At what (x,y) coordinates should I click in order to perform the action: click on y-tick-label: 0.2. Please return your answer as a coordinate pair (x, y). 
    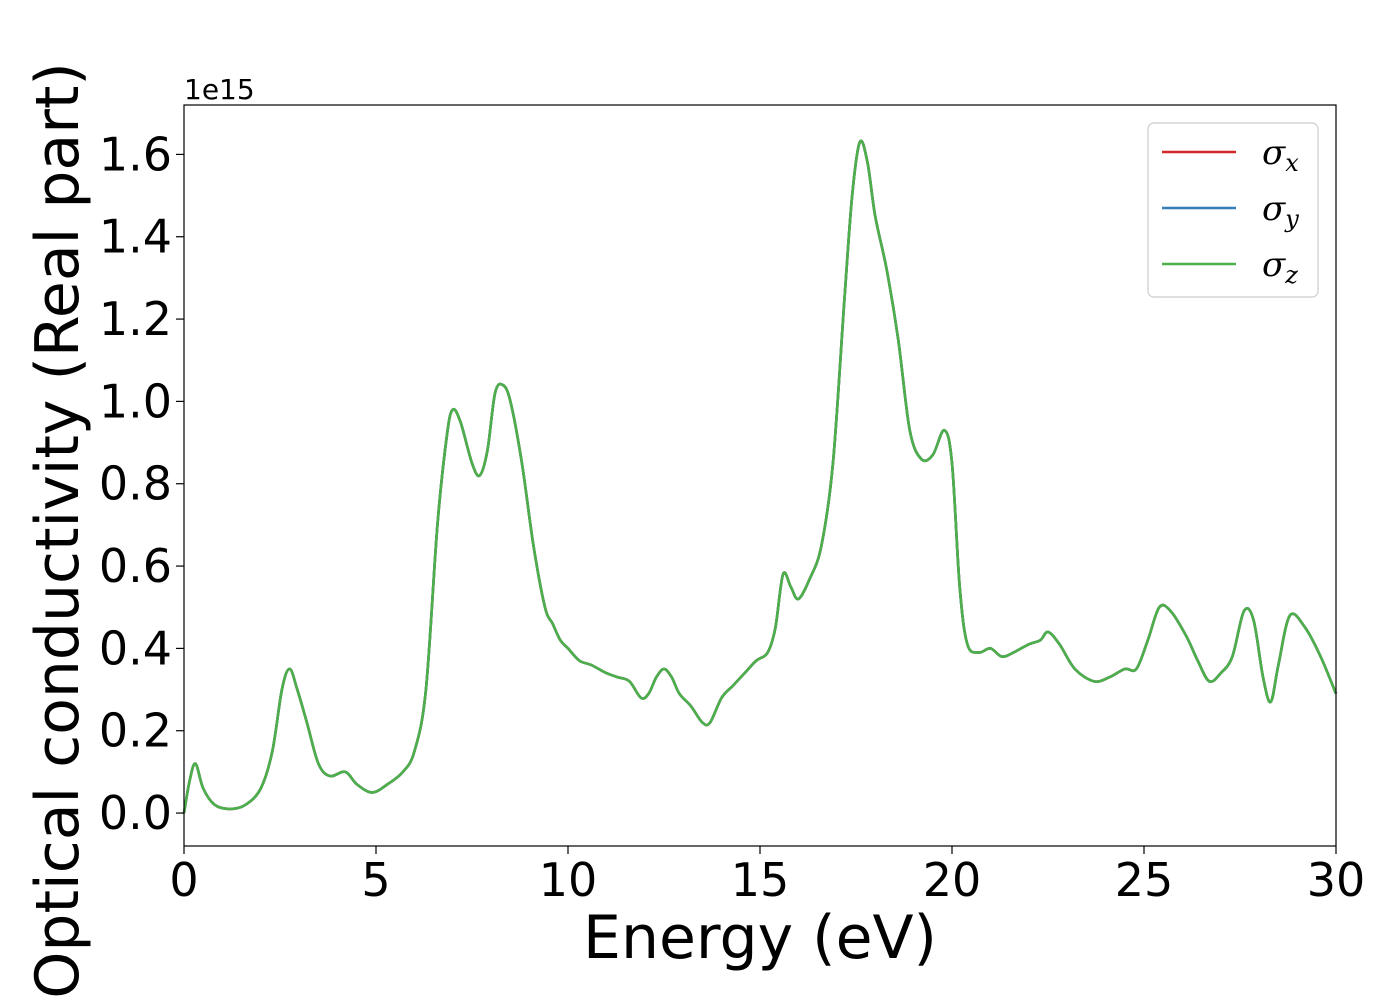
    Looking at the image, I should click on (135, 731).